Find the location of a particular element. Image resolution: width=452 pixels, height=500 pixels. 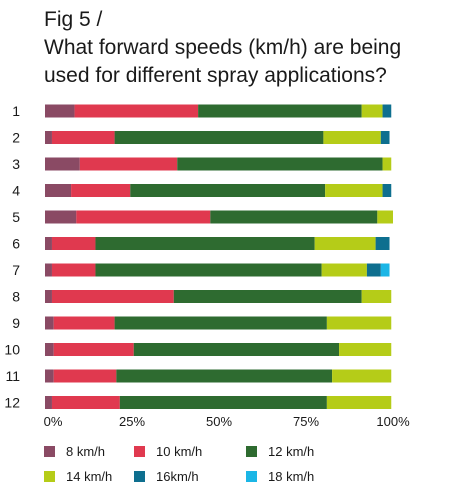

title-line-1: What forward speeds (km/h) are being is located at coordinates (223, 47).